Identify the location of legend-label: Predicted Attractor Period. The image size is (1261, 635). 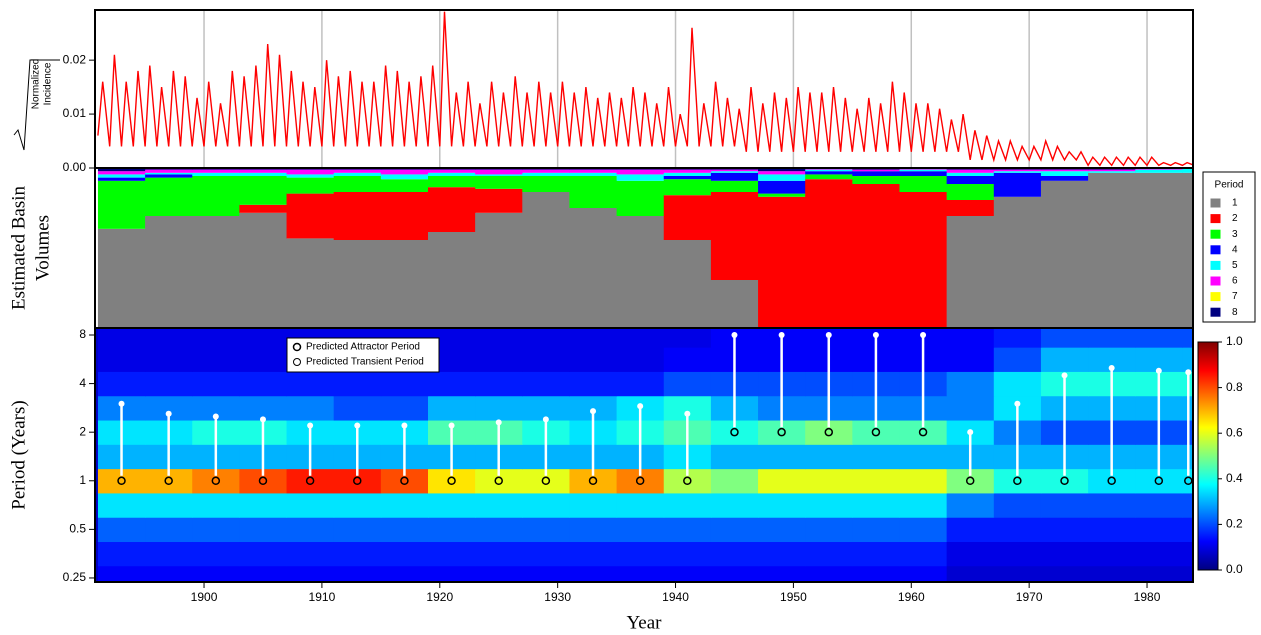
(363, 347).